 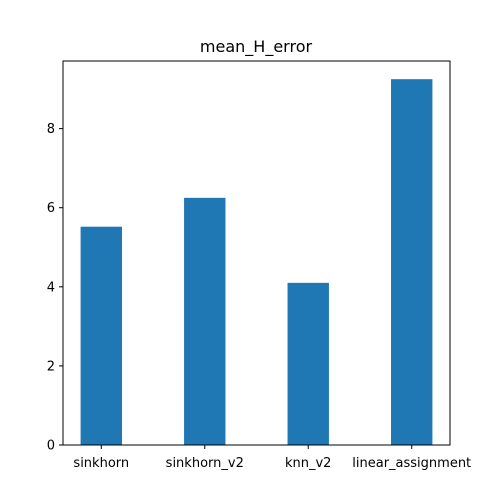 What do you see at coordinates (256, 47) in the screenshot?
I see `chart-title: mean_H_error` at bounding box center [256, 47].